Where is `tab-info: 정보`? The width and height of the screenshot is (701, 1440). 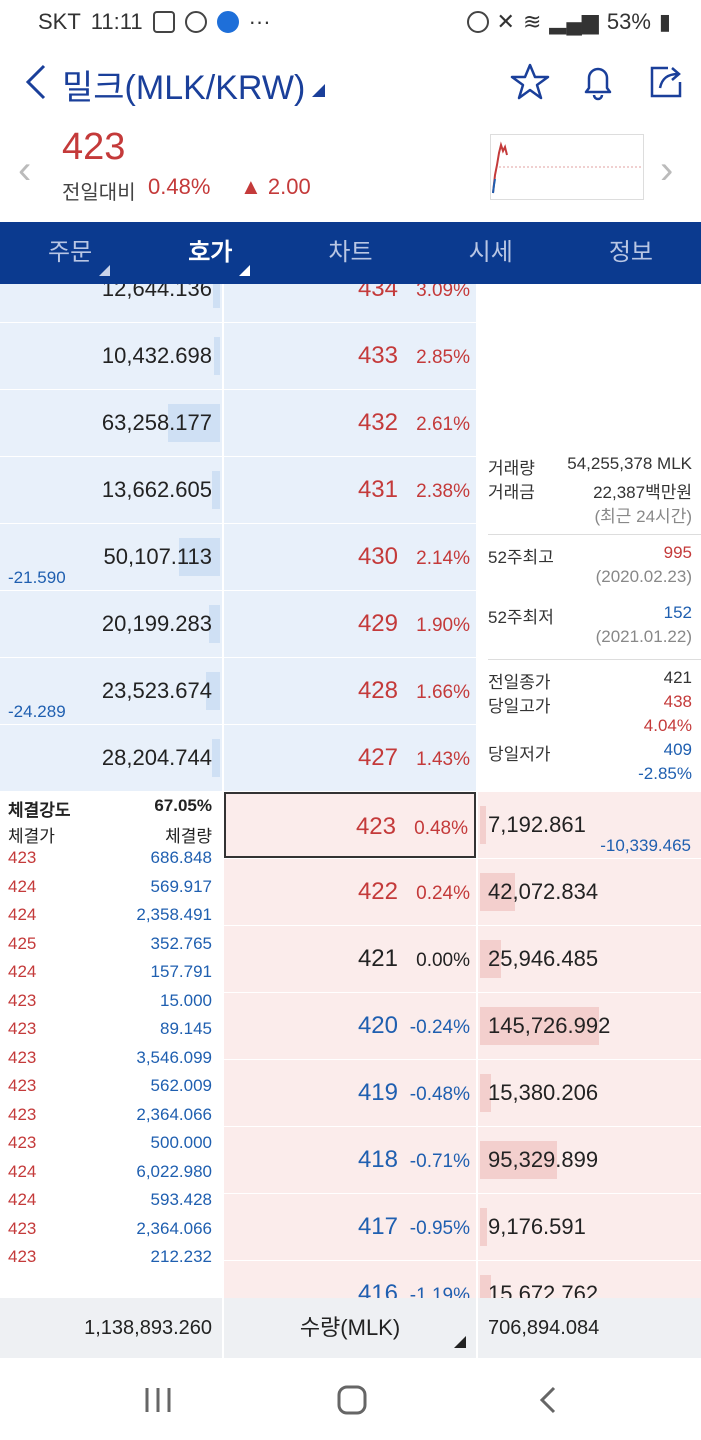
tab-info: 정보 is located at coordinates (631, 253).